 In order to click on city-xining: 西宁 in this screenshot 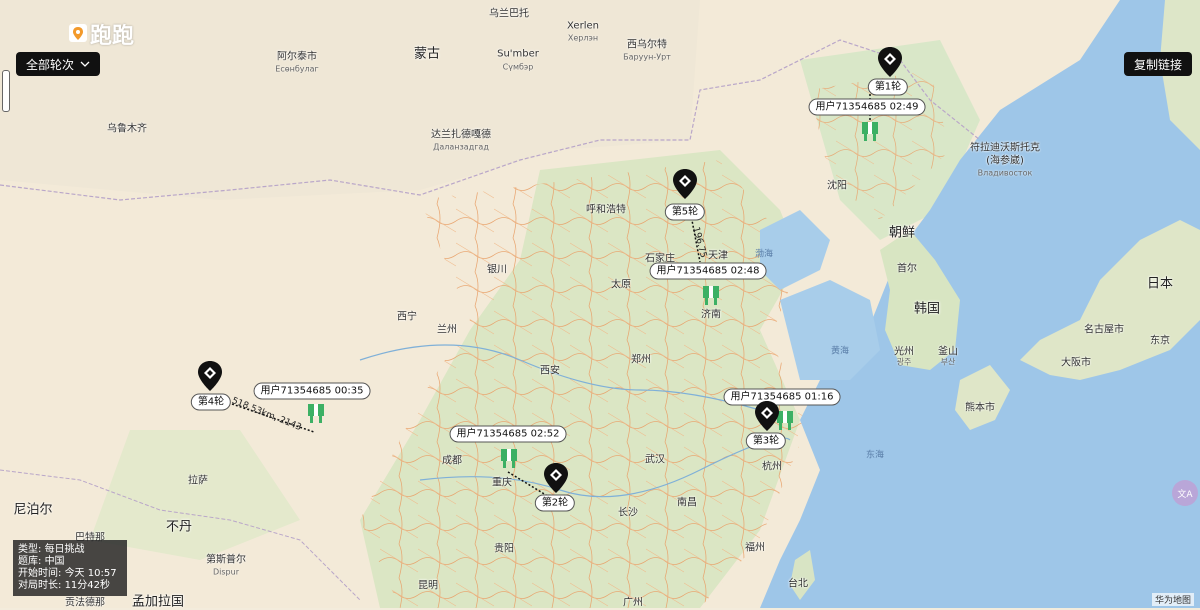, I will do `click(407, 317)`.